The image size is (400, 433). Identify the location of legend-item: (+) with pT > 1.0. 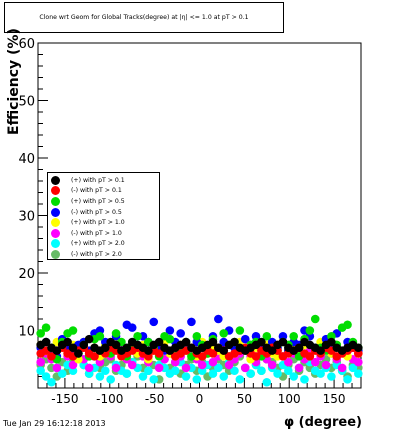
(103, 222).